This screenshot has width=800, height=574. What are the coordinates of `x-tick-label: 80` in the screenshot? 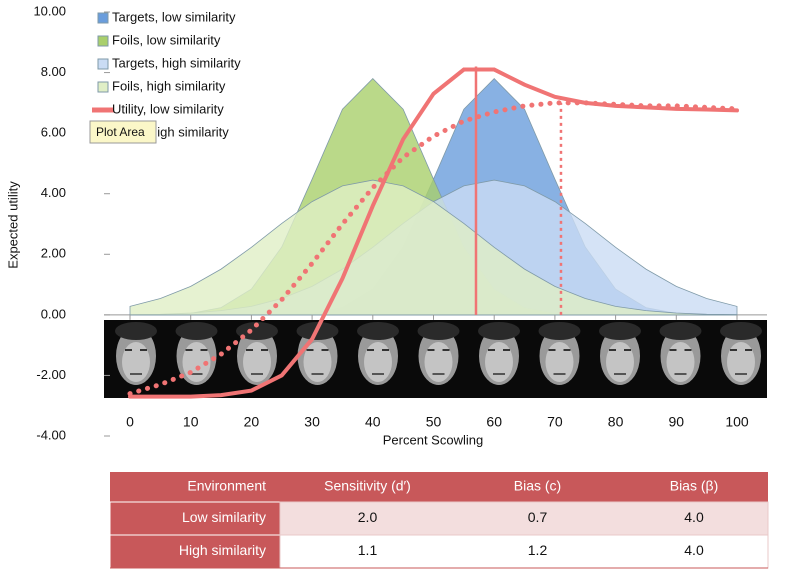 It's located at (616, 422).